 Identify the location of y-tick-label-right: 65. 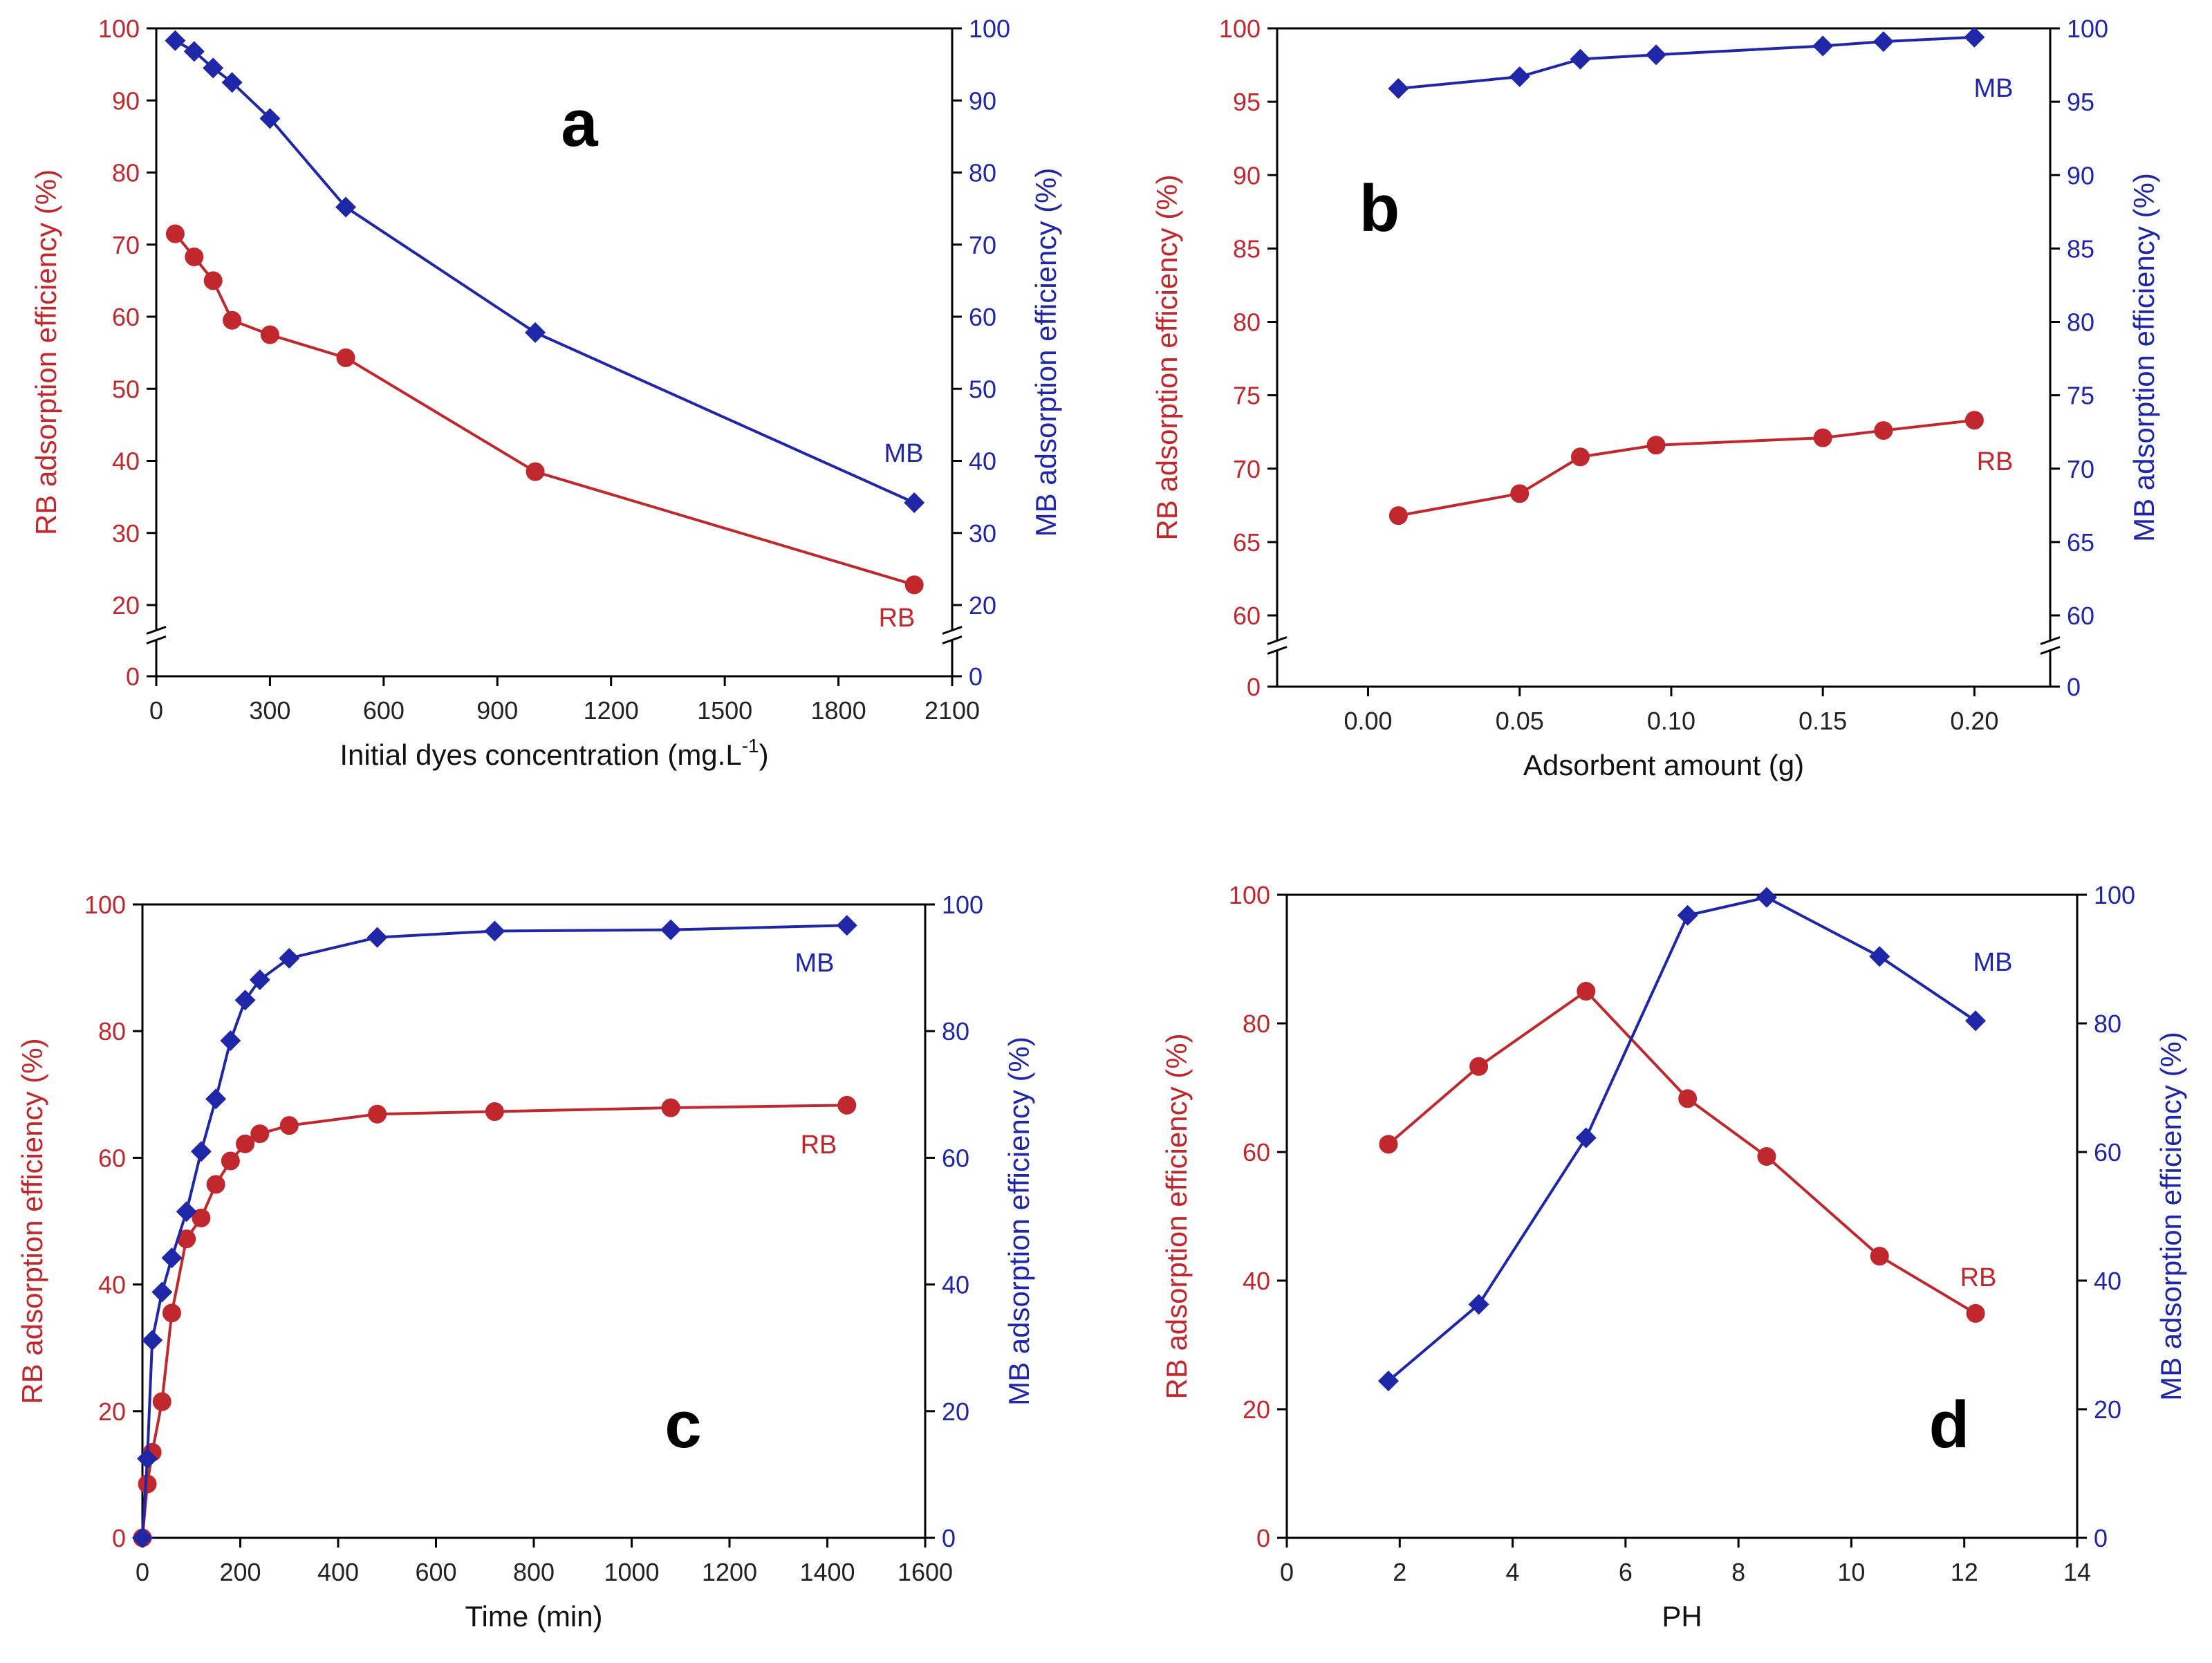
(2080, 542).